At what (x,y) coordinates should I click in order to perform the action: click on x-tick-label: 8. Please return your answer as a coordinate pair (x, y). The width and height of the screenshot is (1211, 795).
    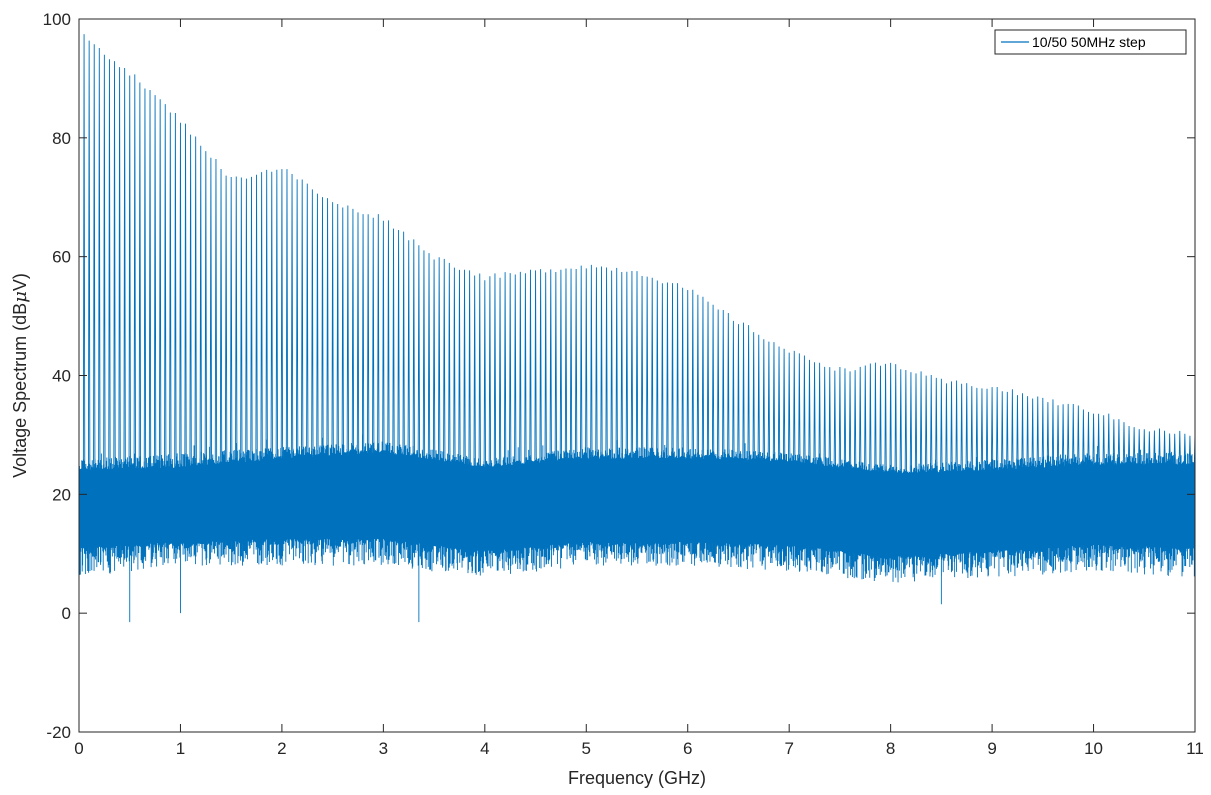
    Looking at the image, I should click on (890, 748).